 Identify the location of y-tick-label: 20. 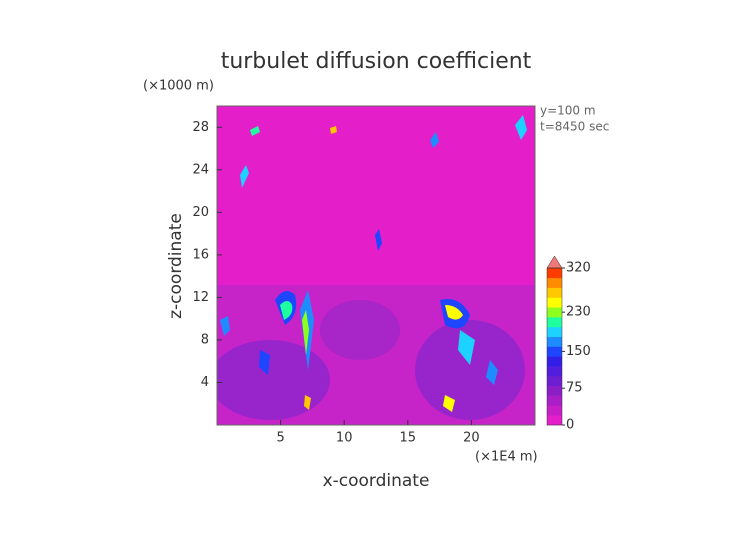
(200, 212).